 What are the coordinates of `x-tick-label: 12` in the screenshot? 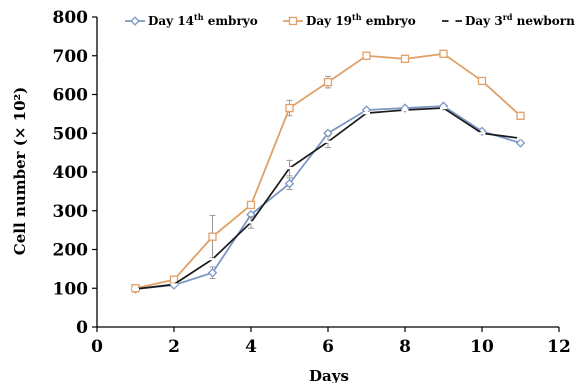 It's located at (559, 347).